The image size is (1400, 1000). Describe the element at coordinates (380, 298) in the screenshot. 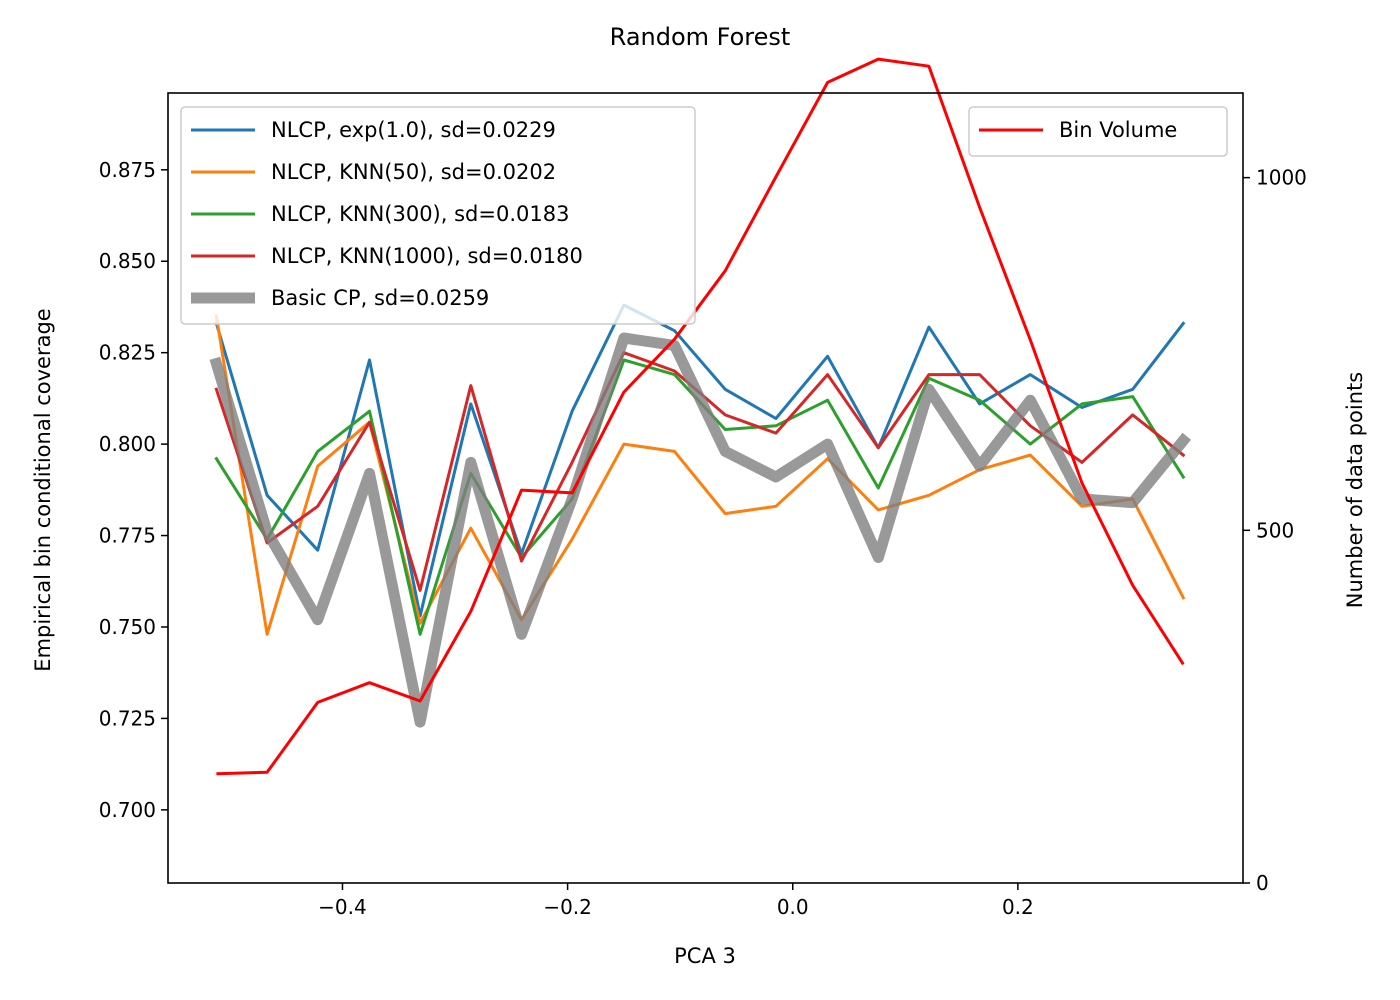

I see `legend-label-basic-cp-sd-0-0259: Basic CP, sd=0.0259` at that location.